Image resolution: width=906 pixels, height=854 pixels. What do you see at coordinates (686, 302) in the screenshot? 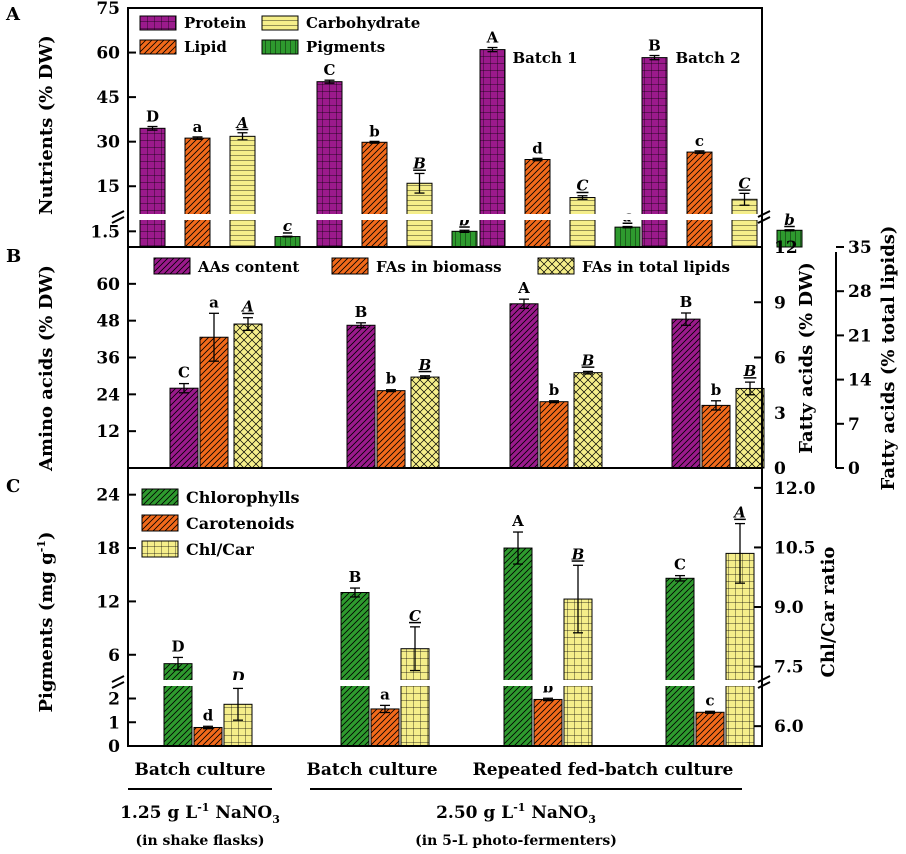
I see `letter-b-aas-content-3: B` at bounding box center [686, 302].